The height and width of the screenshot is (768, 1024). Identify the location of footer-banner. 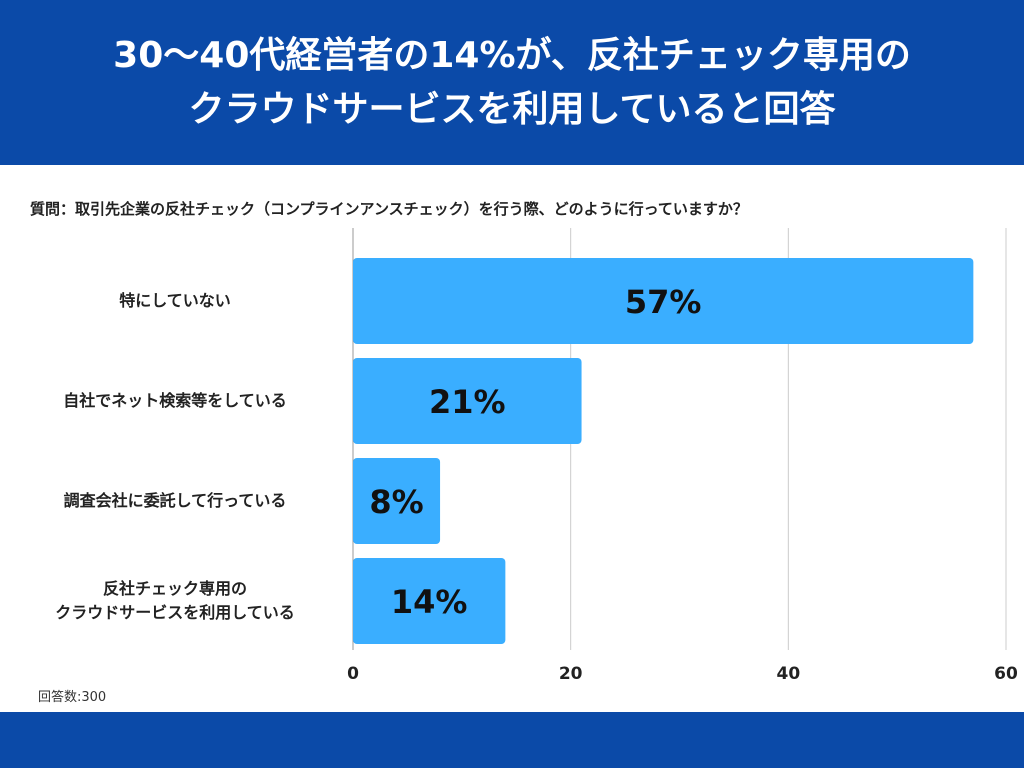
(512, 740).